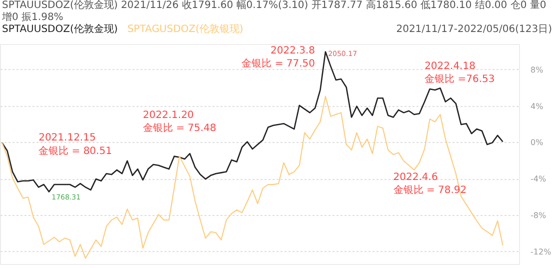 This screenshot has height=268, width=554. I want to click on y-tick-label: -8%, so click(538, 215).